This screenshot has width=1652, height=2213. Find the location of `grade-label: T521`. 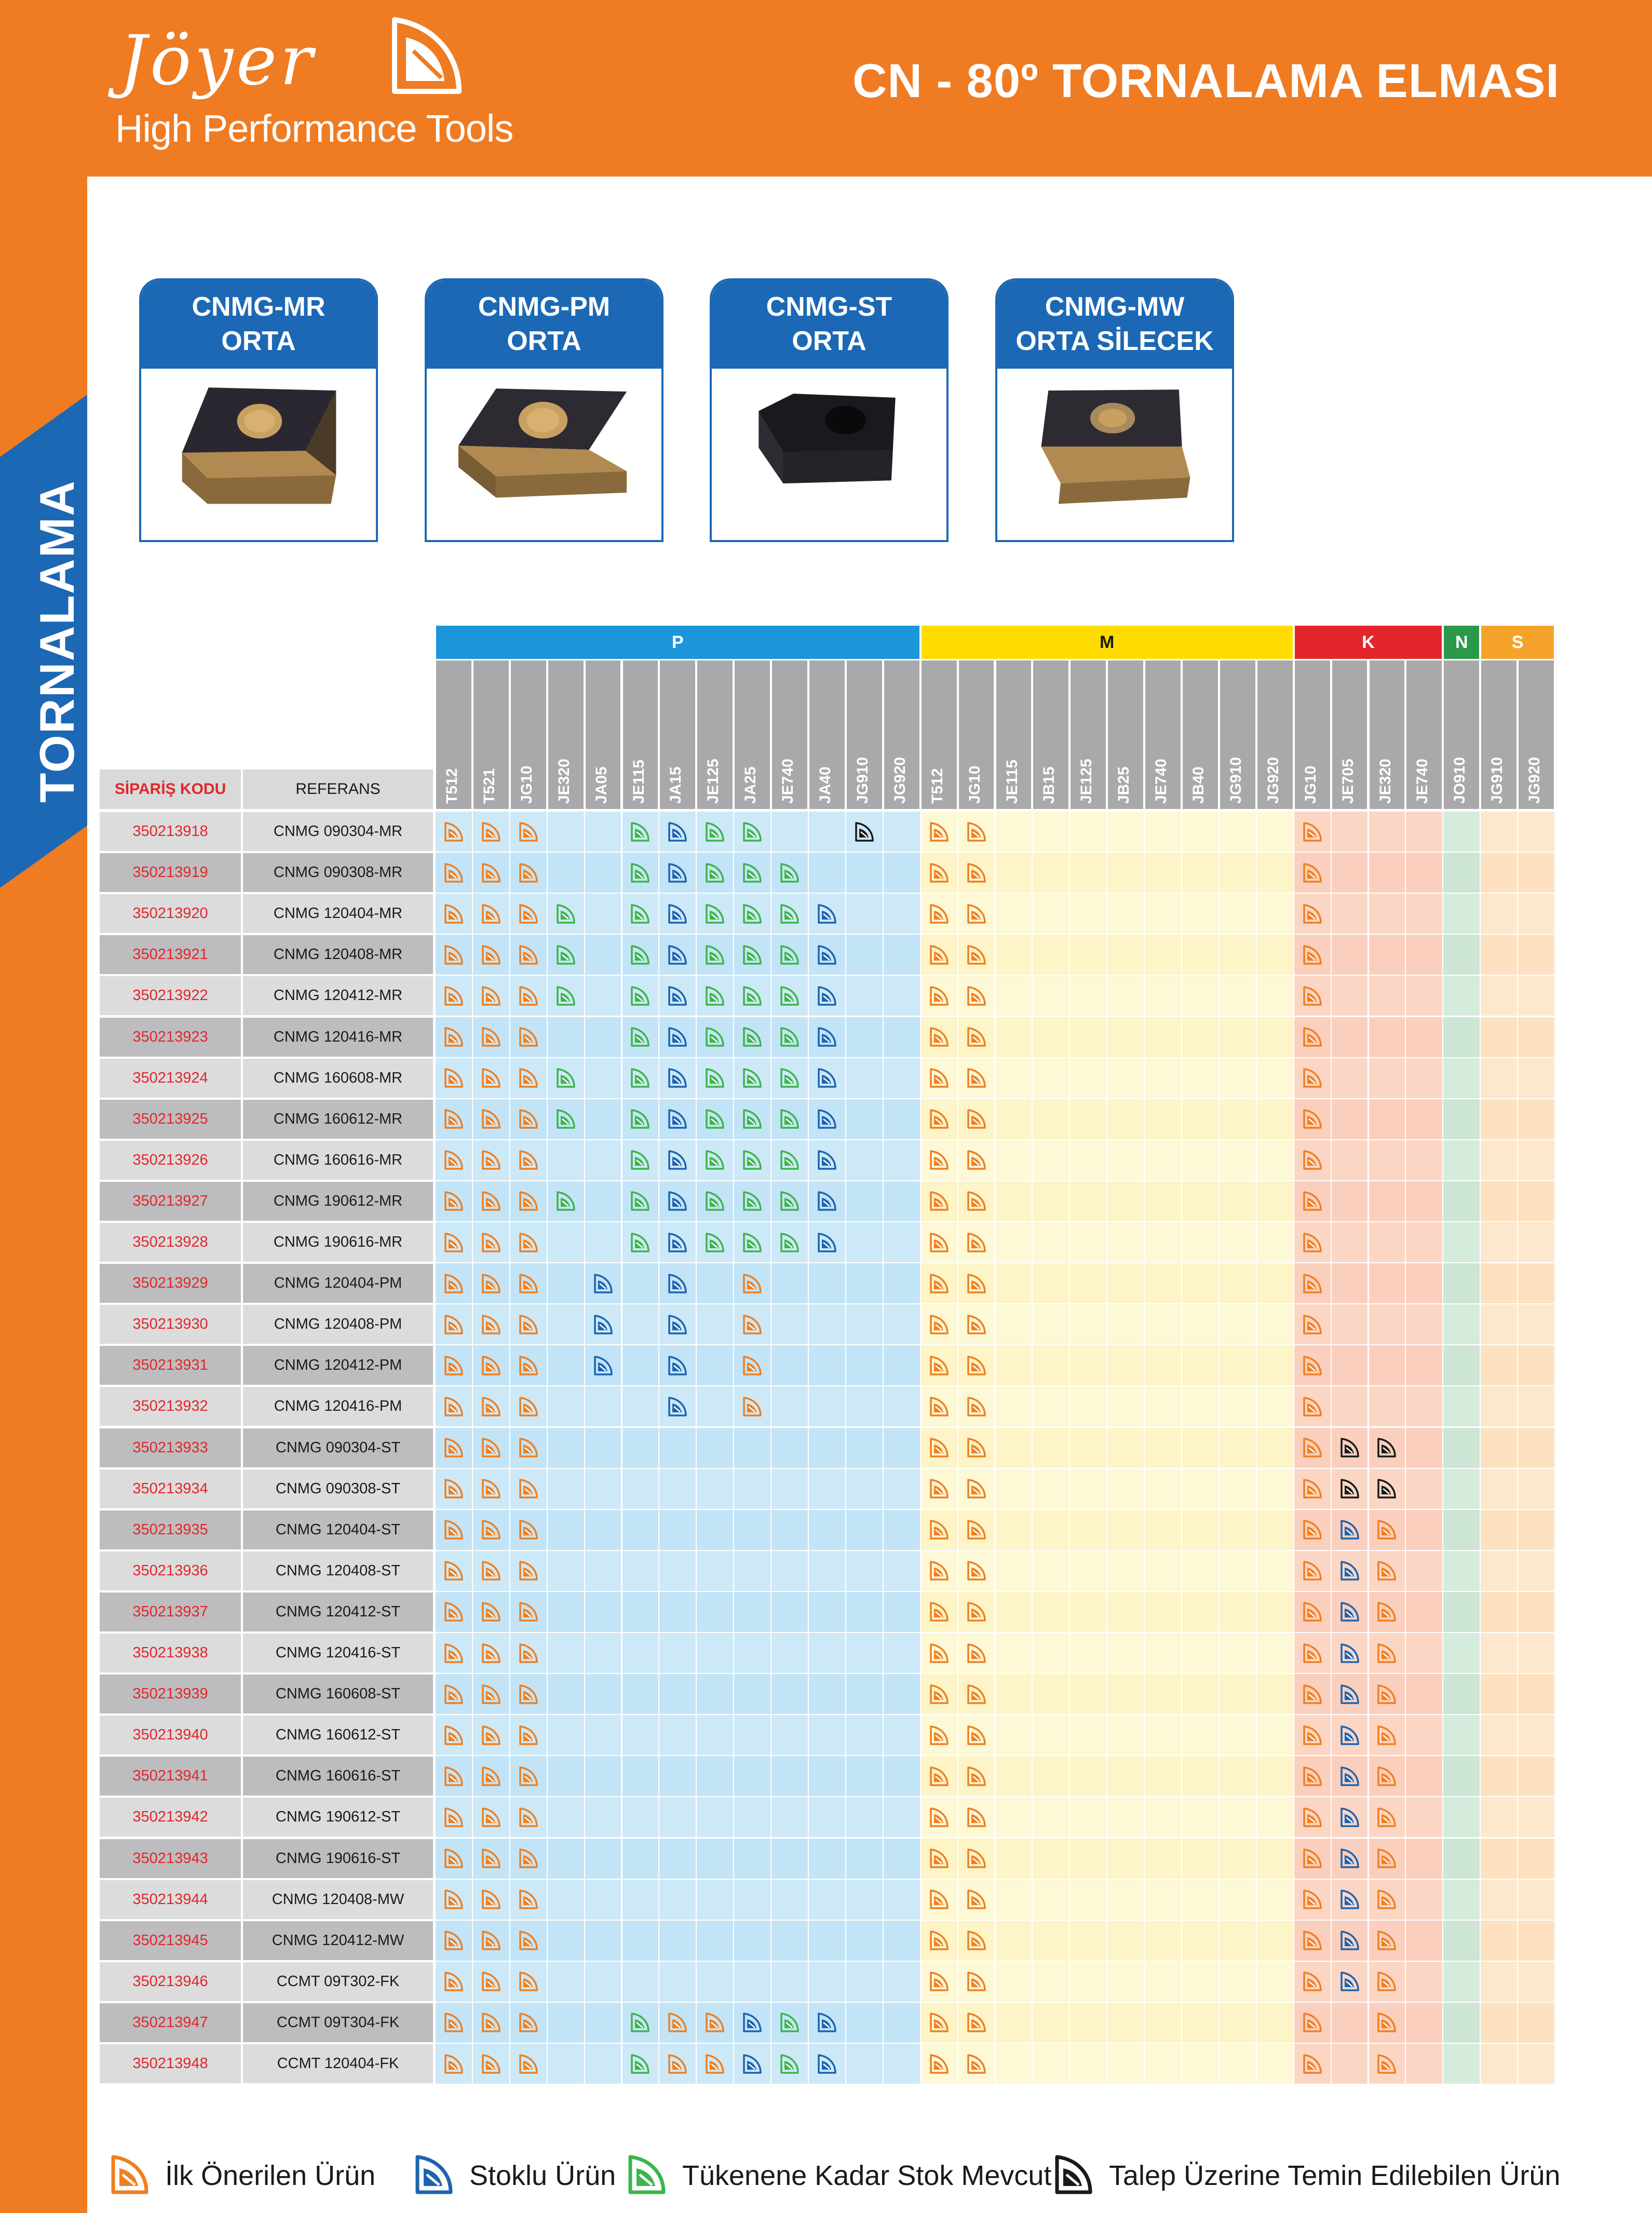

grade-label: T521 is located at coordinates (489, 786).